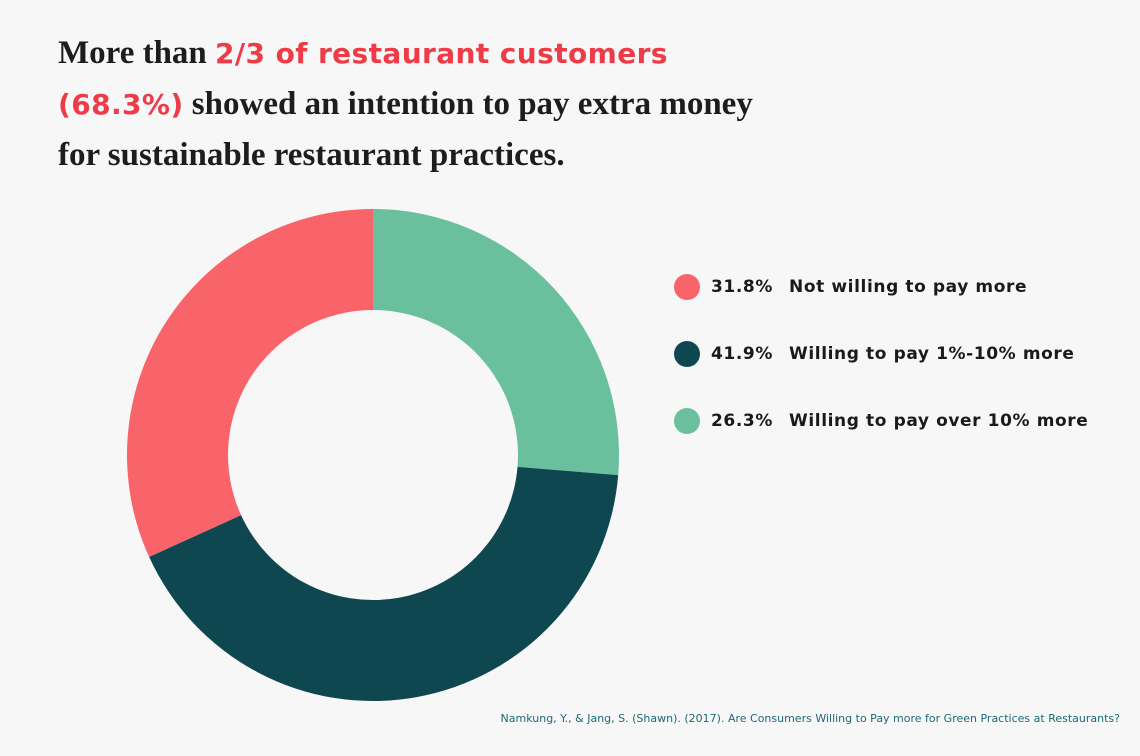 This screenshot has width=1140, height=756. What do you see at coordinates (137, 53) in the screenshot?
I see `title-text-part1: More than` at bounding box center [137, 53].